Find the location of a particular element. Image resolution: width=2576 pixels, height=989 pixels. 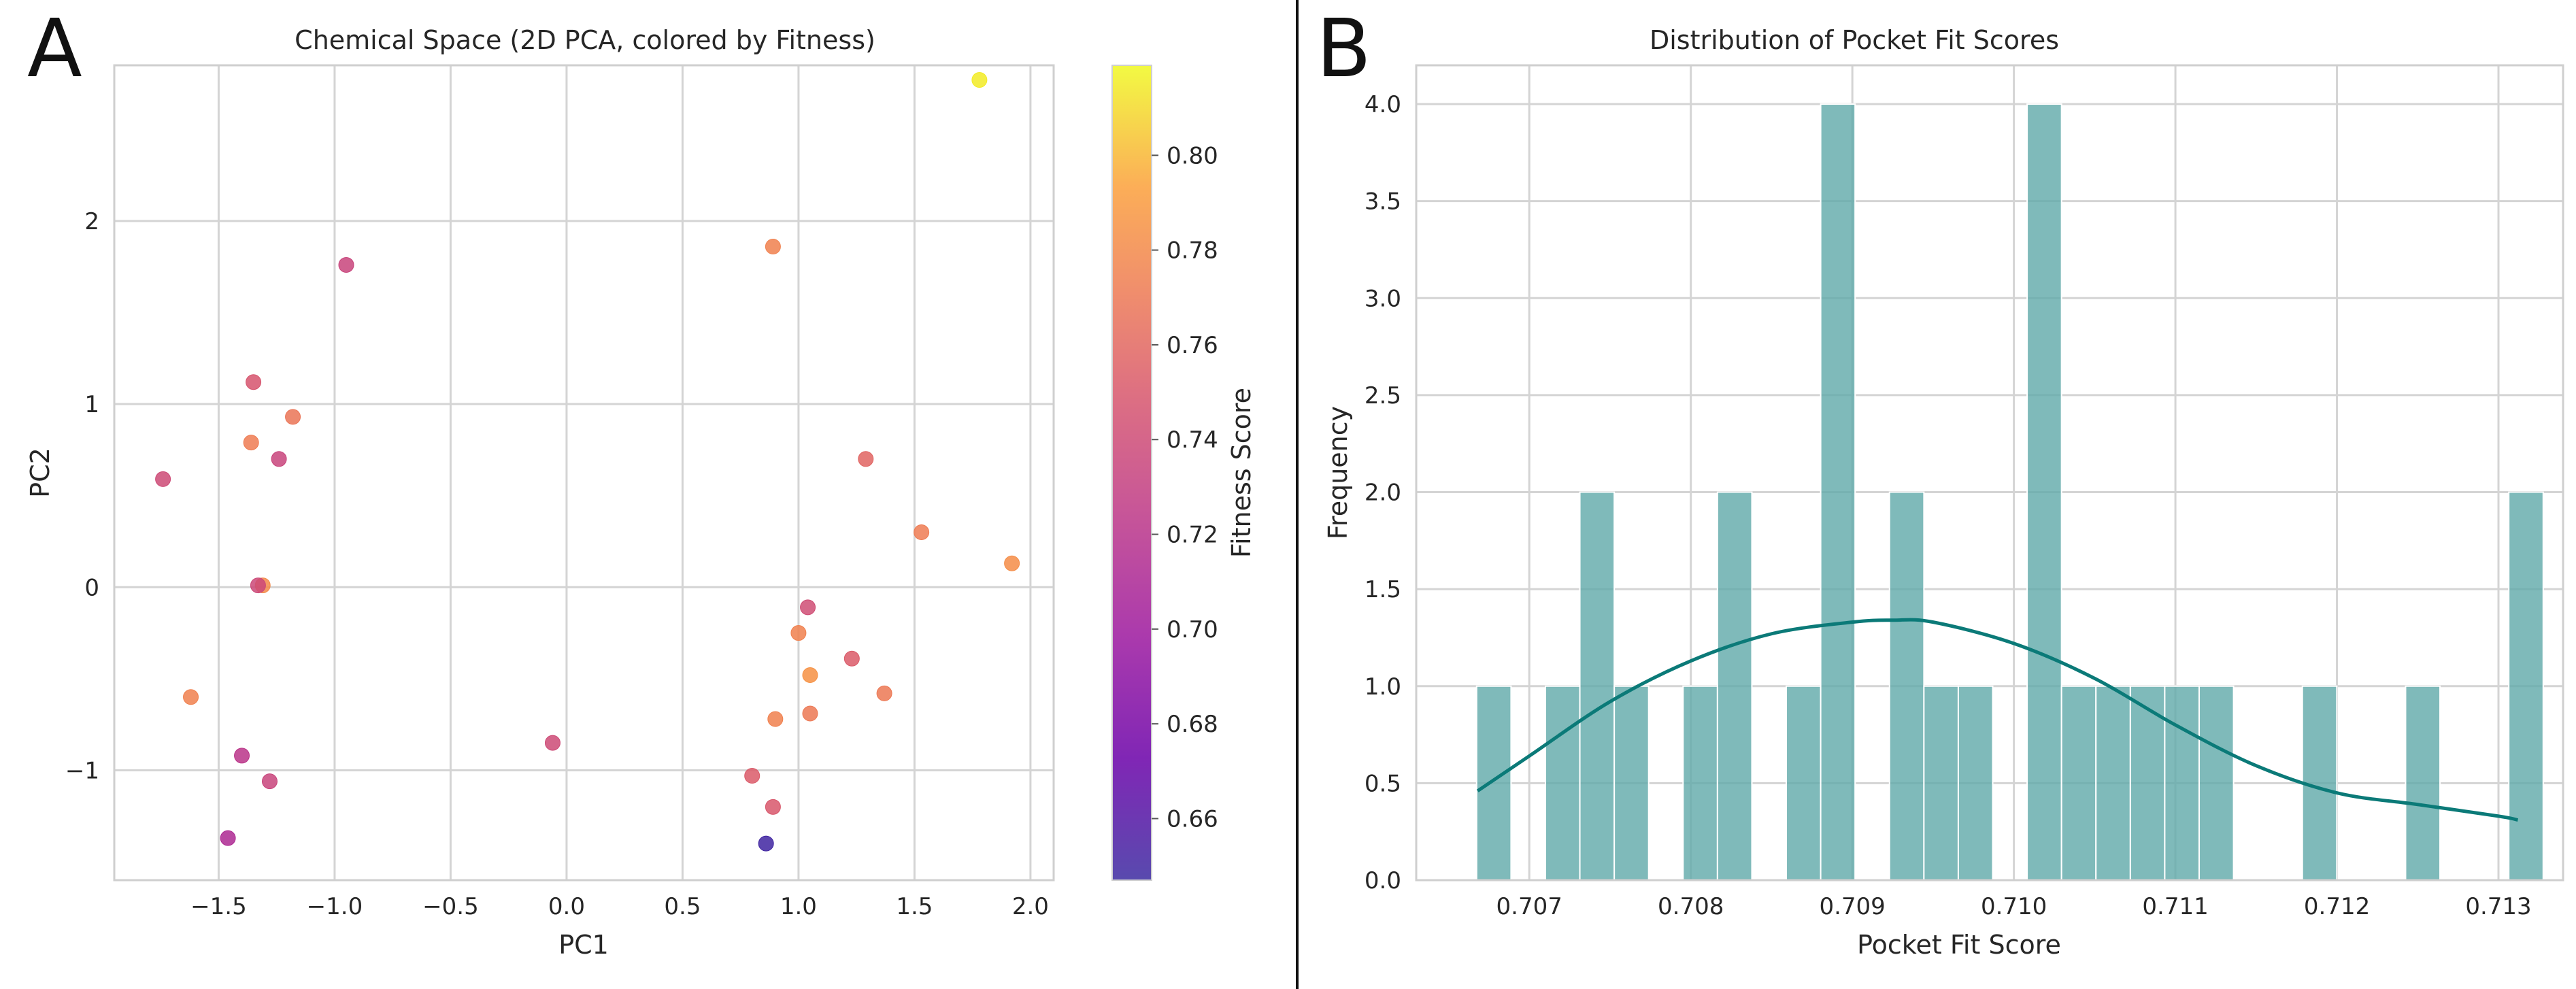

scatter-y-tick-label: 0 is located at coordinates (91, 587).